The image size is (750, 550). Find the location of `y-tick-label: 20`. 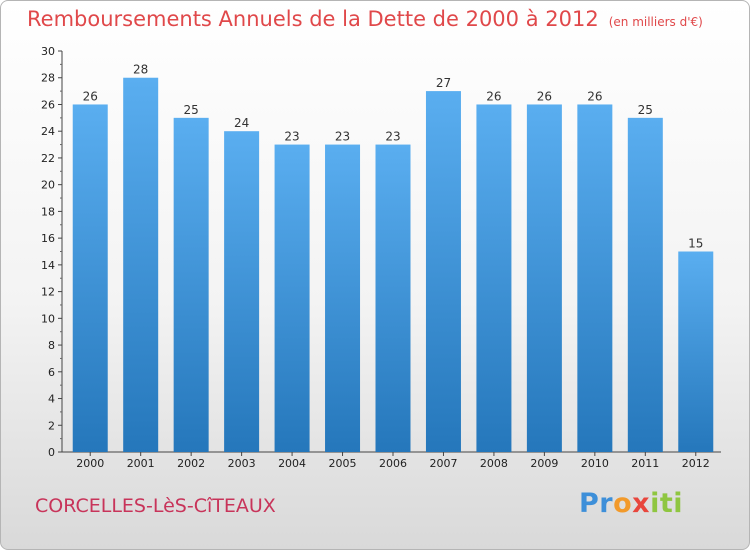

y-tick-label: 20 is located at coordinates (48, 185).